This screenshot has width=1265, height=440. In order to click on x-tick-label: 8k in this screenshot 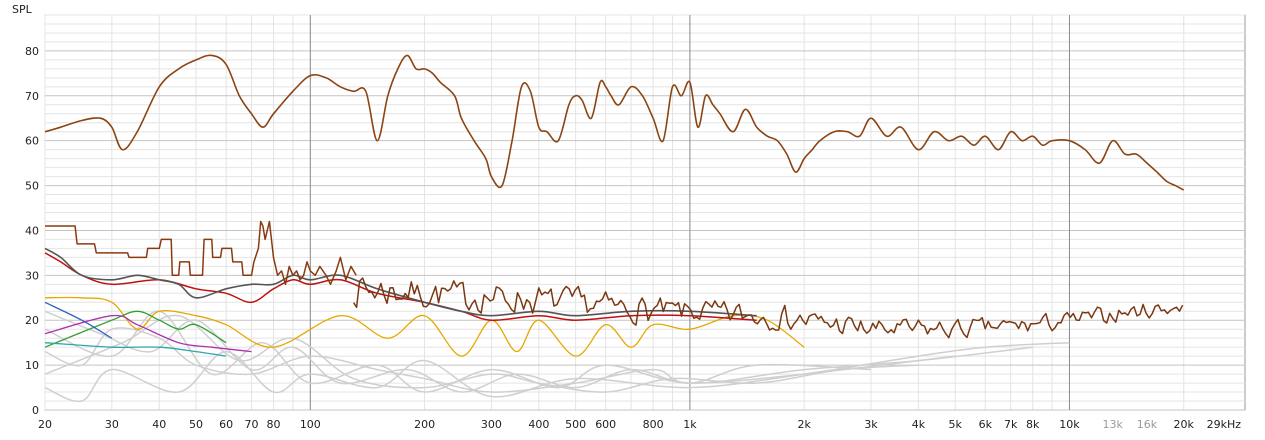, I will do `click(1033, 424)`.